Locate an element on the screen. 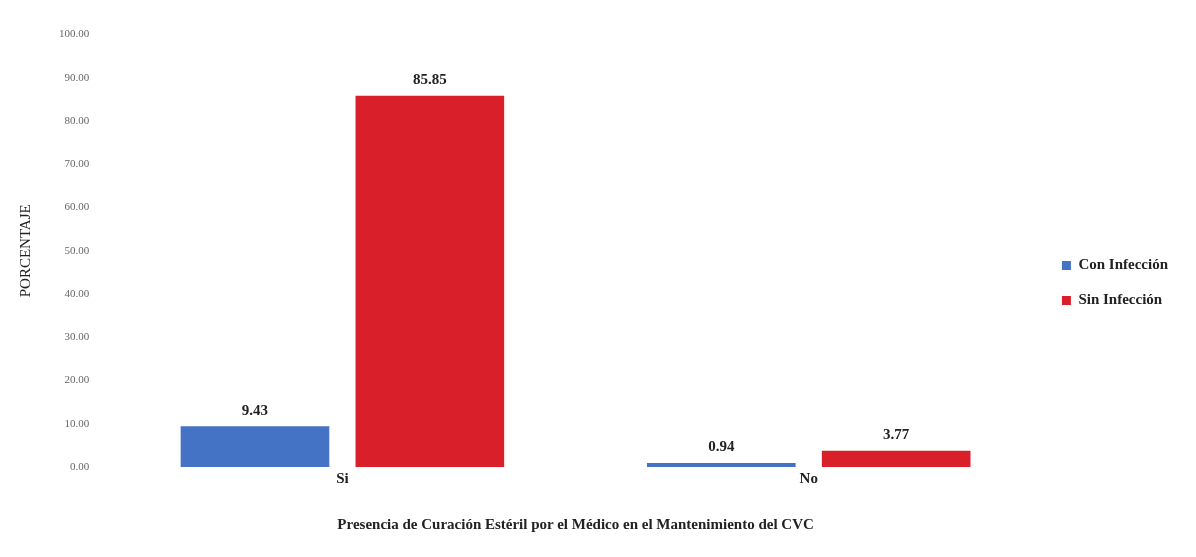  y-tick-label: 90.00 is located at coordinates (77, 76).